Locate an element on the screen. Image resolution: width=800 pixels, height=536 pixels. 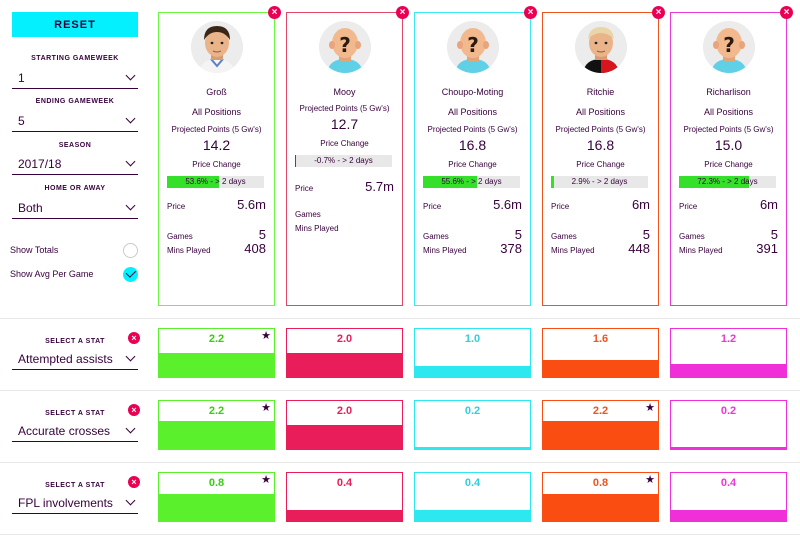
stat-value: 1.0 is located at coordinates (472, 339).